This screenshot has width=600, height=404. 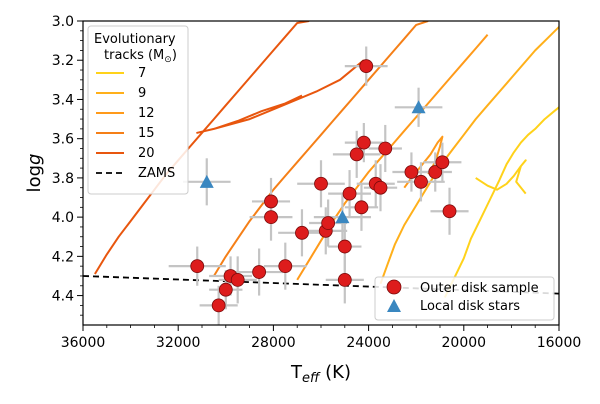 What do you see at coordinates (394, 305) in the screenshot?
I see `legend-local-marker` at bounding box center [394, 305].